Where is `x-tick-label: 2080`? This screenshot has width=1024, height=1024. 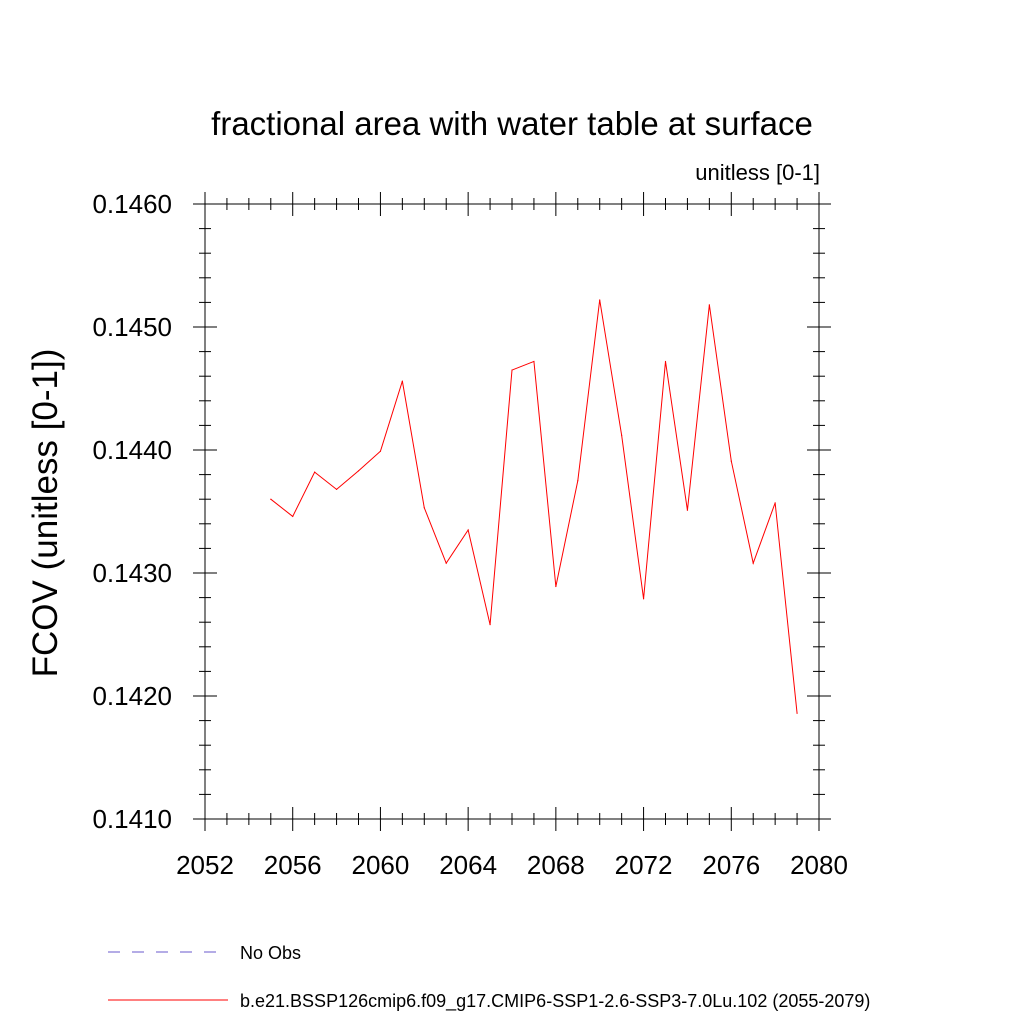
x-tick-label: 2080 is located at coordinates (819, 865).